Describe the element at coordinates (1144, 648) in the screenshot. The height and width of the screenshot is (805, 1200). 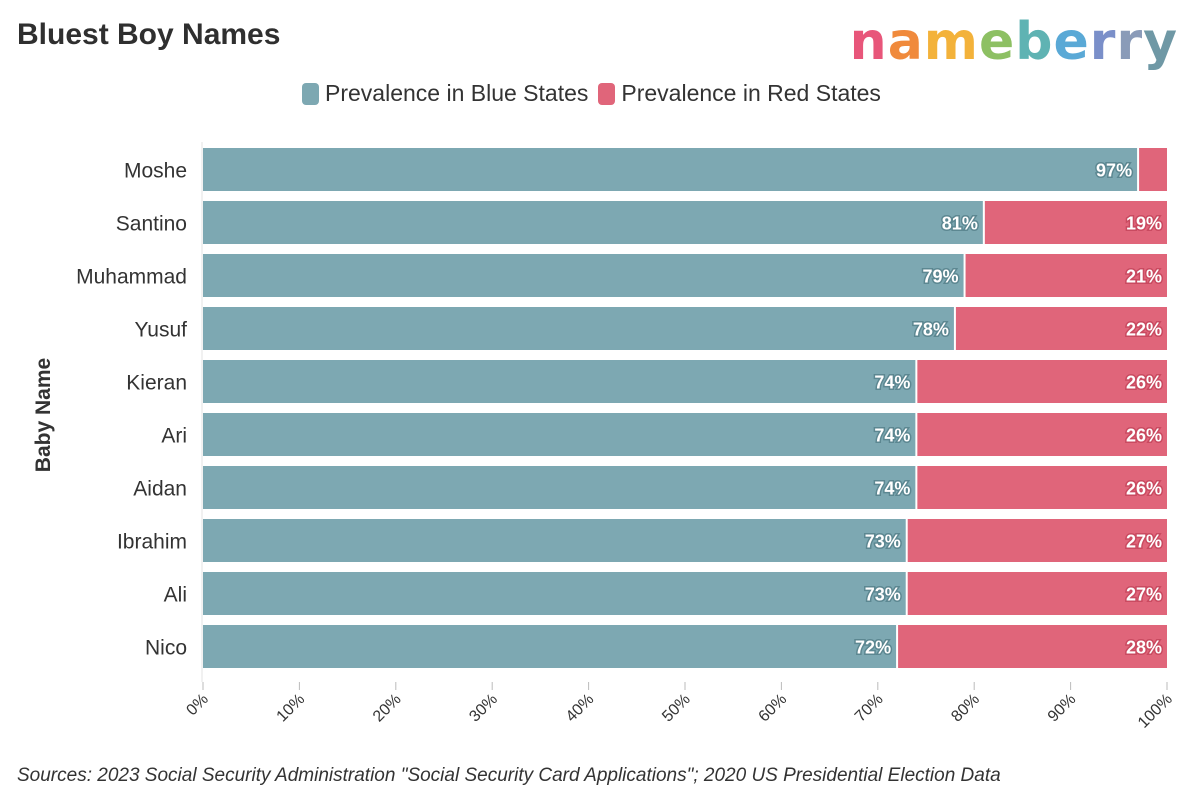
I see `data-label-red: 28%` at that location.